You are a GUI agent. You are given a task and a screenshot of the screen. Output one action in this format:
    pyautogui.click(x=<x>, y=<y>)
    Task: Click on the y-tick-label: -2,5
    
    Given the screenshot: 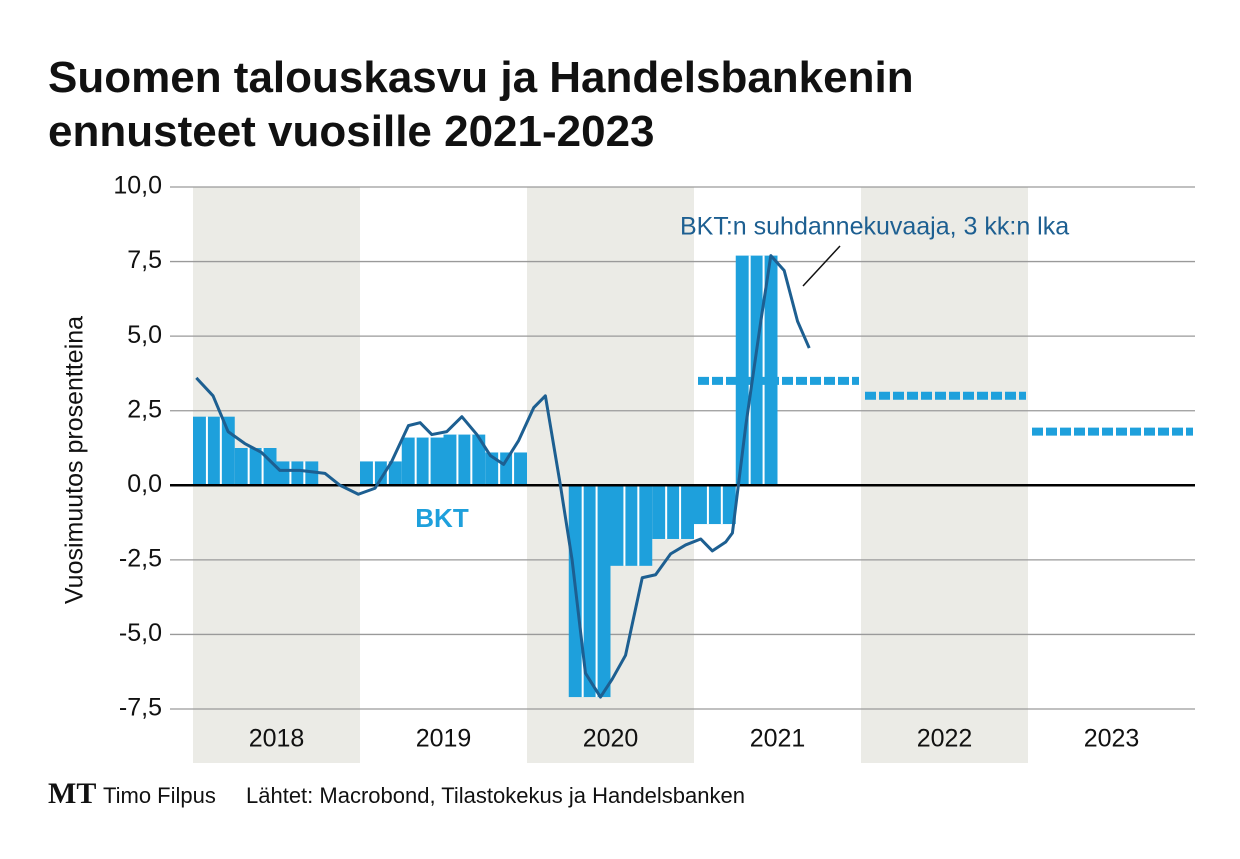 What is the action you would take?
    pyautogui.click(x=140, y=558)
    